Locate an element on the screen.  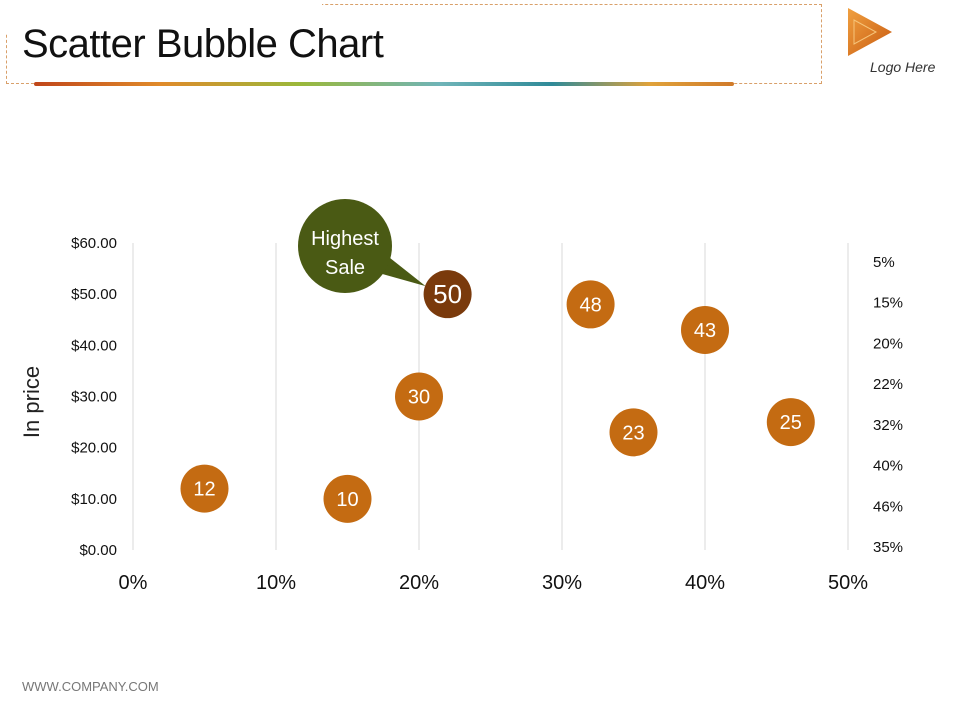
y-tick-label: $60.00 is located at coordinates (94, 243).